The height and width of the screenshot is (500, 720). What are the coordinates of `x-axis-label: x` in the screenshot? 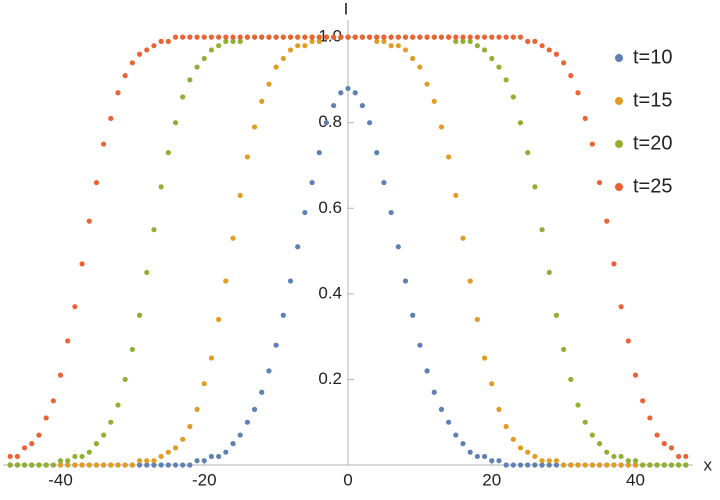 It's located at (708, 464).